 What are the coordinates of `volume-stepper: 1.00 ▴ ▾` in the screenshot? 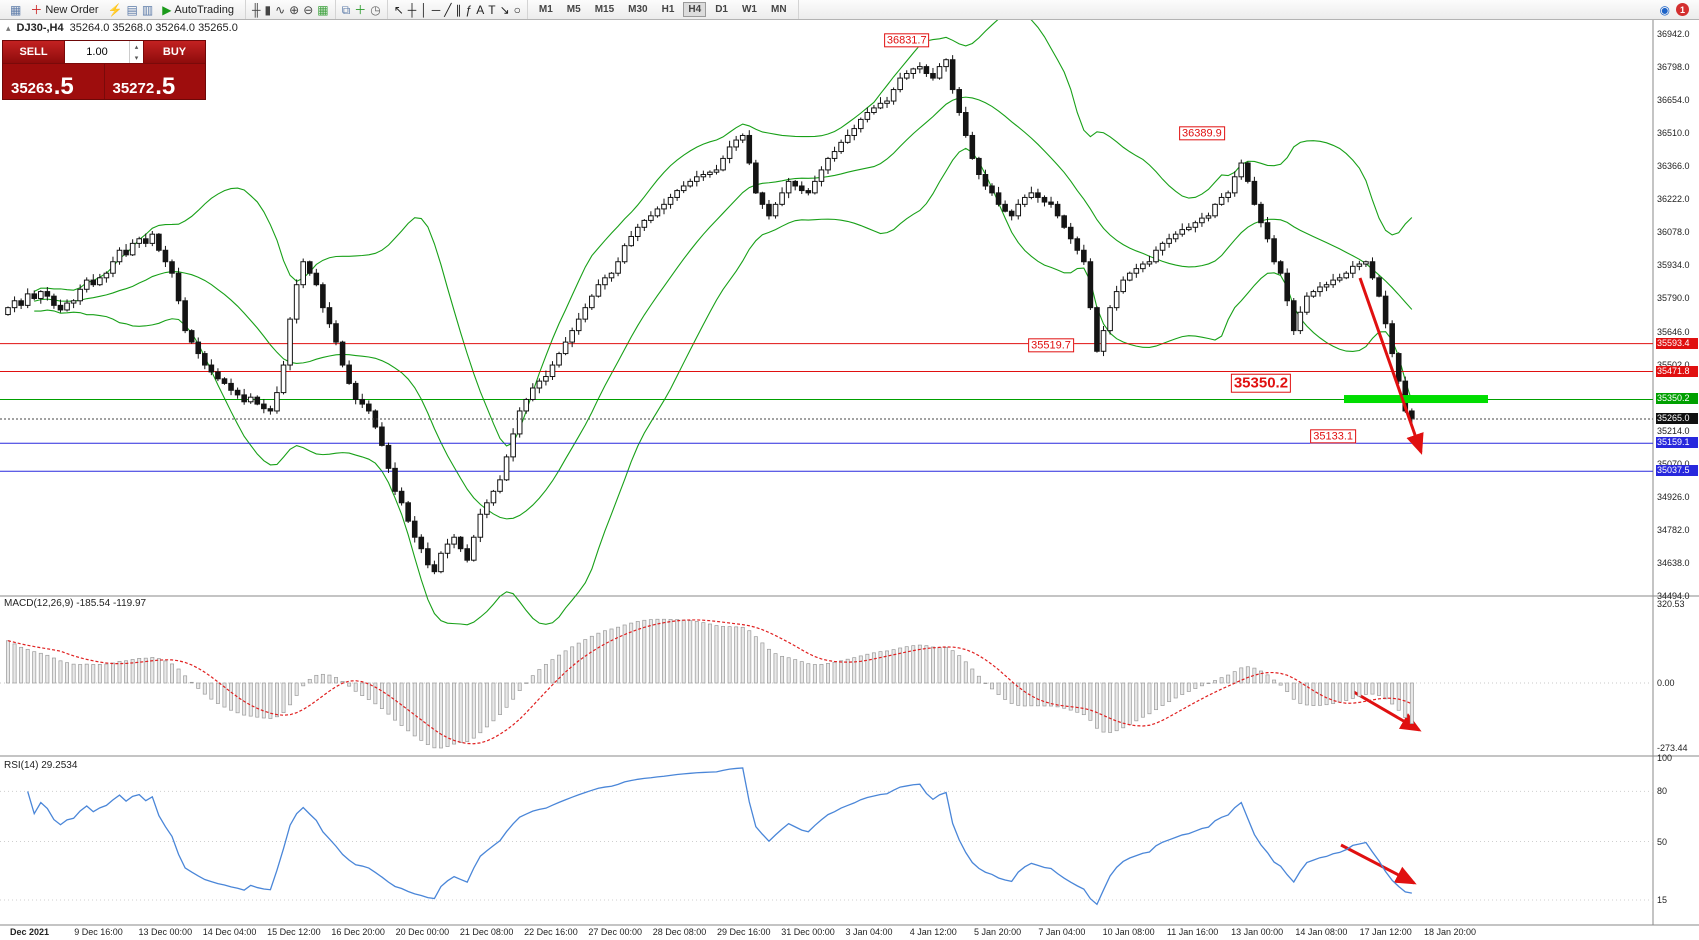 It's located at (104, 52).